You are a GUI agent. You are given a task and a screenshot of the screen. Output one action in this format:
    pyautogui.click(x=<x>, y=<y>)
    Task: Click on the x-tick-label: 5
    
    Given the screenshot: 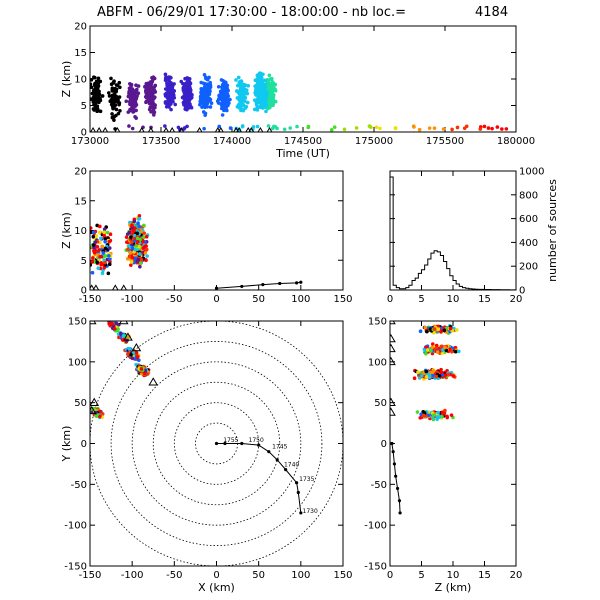 What is the action you would take?
    pyautogui.click(x=421, y=299)
    